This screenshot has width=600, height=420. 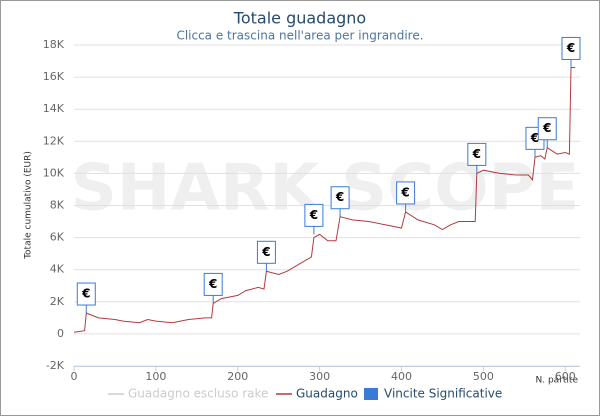 What do you see at coordinates (54, 44) in the screenshot?
I see `y-tick-label: 18K` at bounding box center [54, 44].